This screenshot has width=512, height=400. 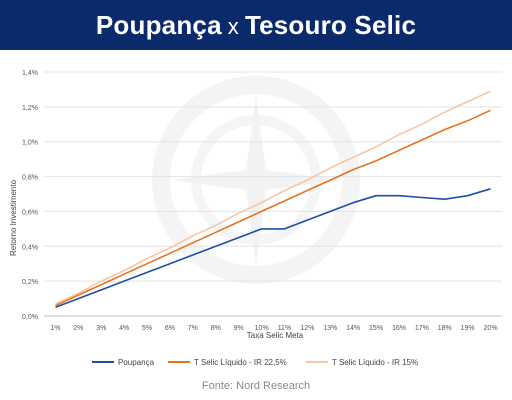 What do you see at coordinates (147, 328) in the screenshot?
I see `x-tick-label: 5%` at bounding box center [147, 328].